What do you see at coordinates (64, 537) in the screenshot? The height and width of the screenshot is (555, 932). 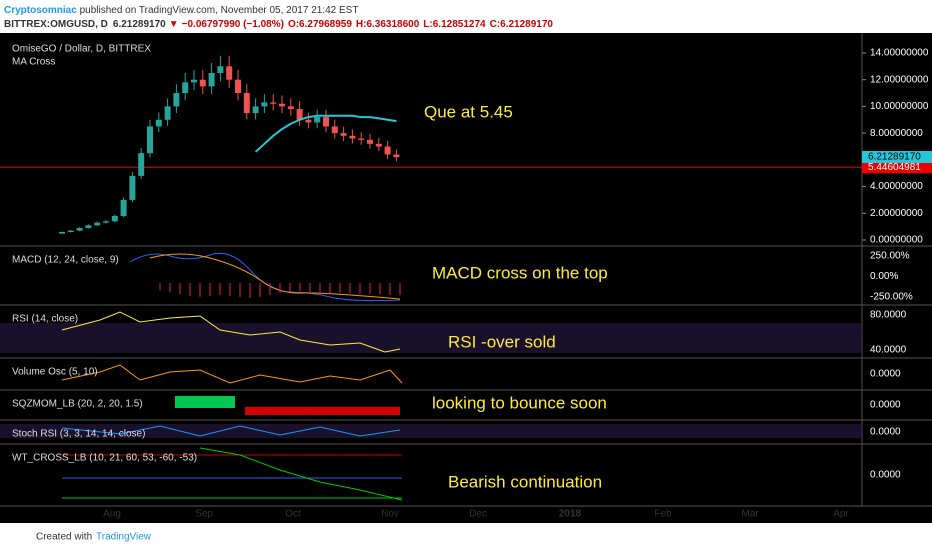 I see `footer-created: Created with` at bounding box center [64, 537].